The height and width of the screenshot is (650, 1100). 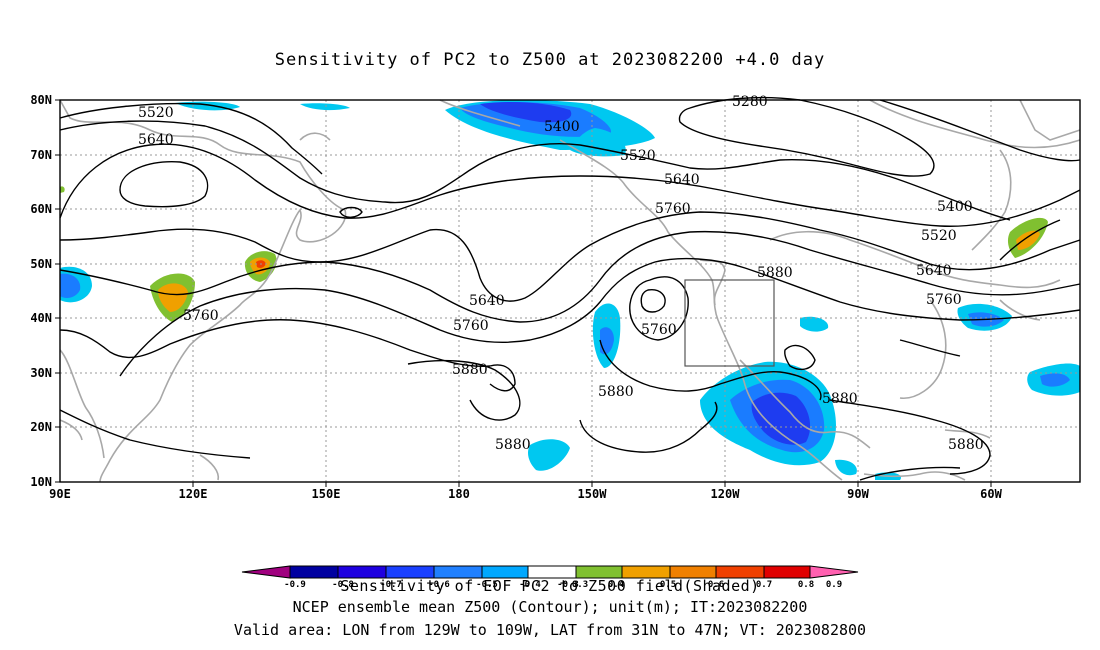 What do you see at coordinates (41, 100) in the screenshot?
I see `lat-tick-label: 80N` at bounding box center [41, 100].